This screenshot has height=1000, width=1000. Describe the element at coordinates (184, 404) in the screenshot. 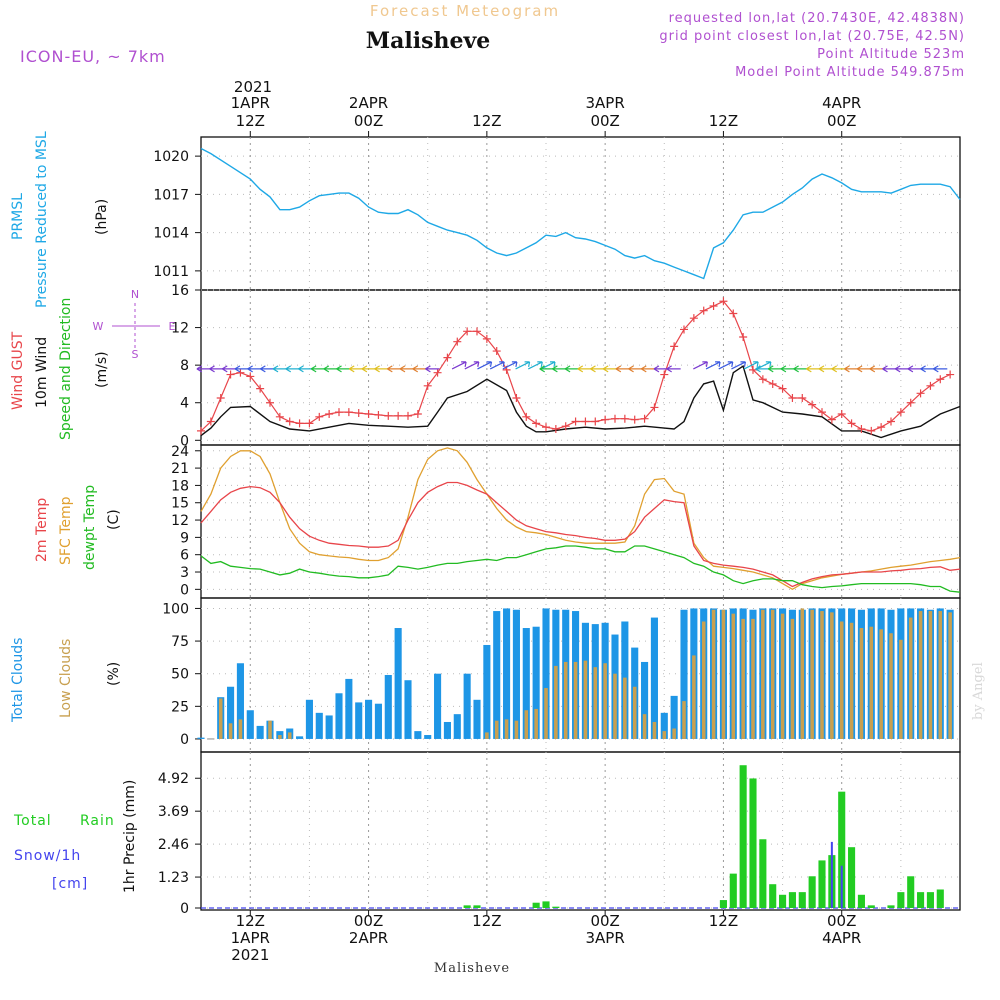

I see `wind-ytick-label: 4` at that location.